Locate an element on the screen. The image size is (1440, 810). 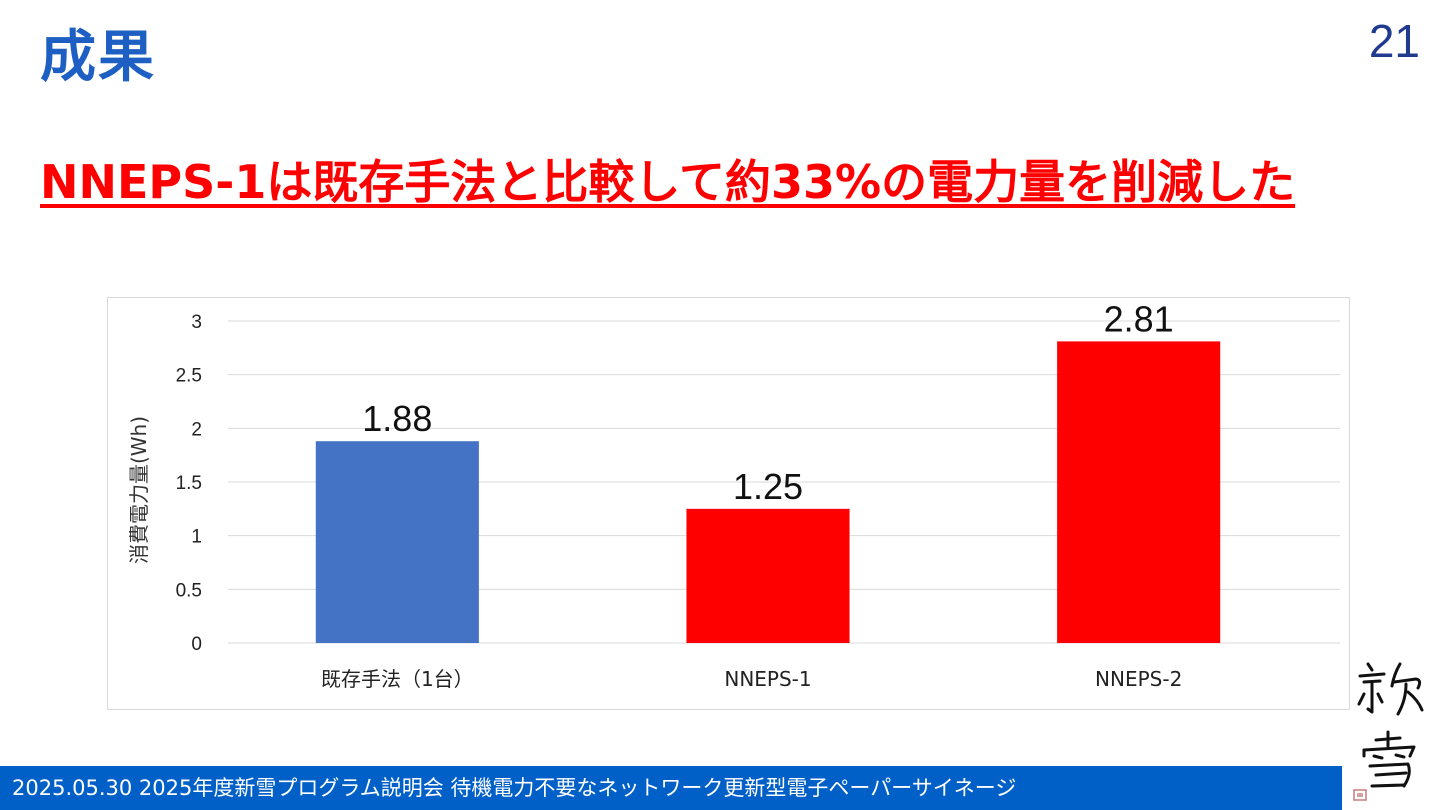
y-axis-ticks: 0 0.5 1 1.5 2 2.5 3 is located at coordinates (189, 483).